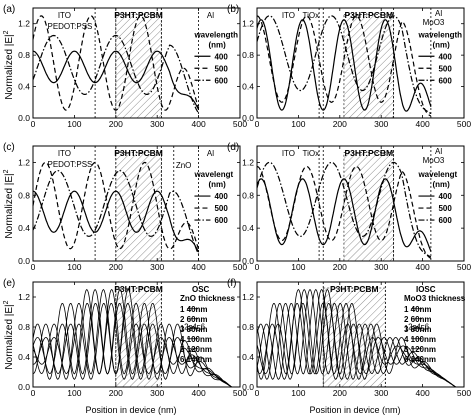 The image size is (474, 417). I want to click on panel-label: (b), so click(233, 9).